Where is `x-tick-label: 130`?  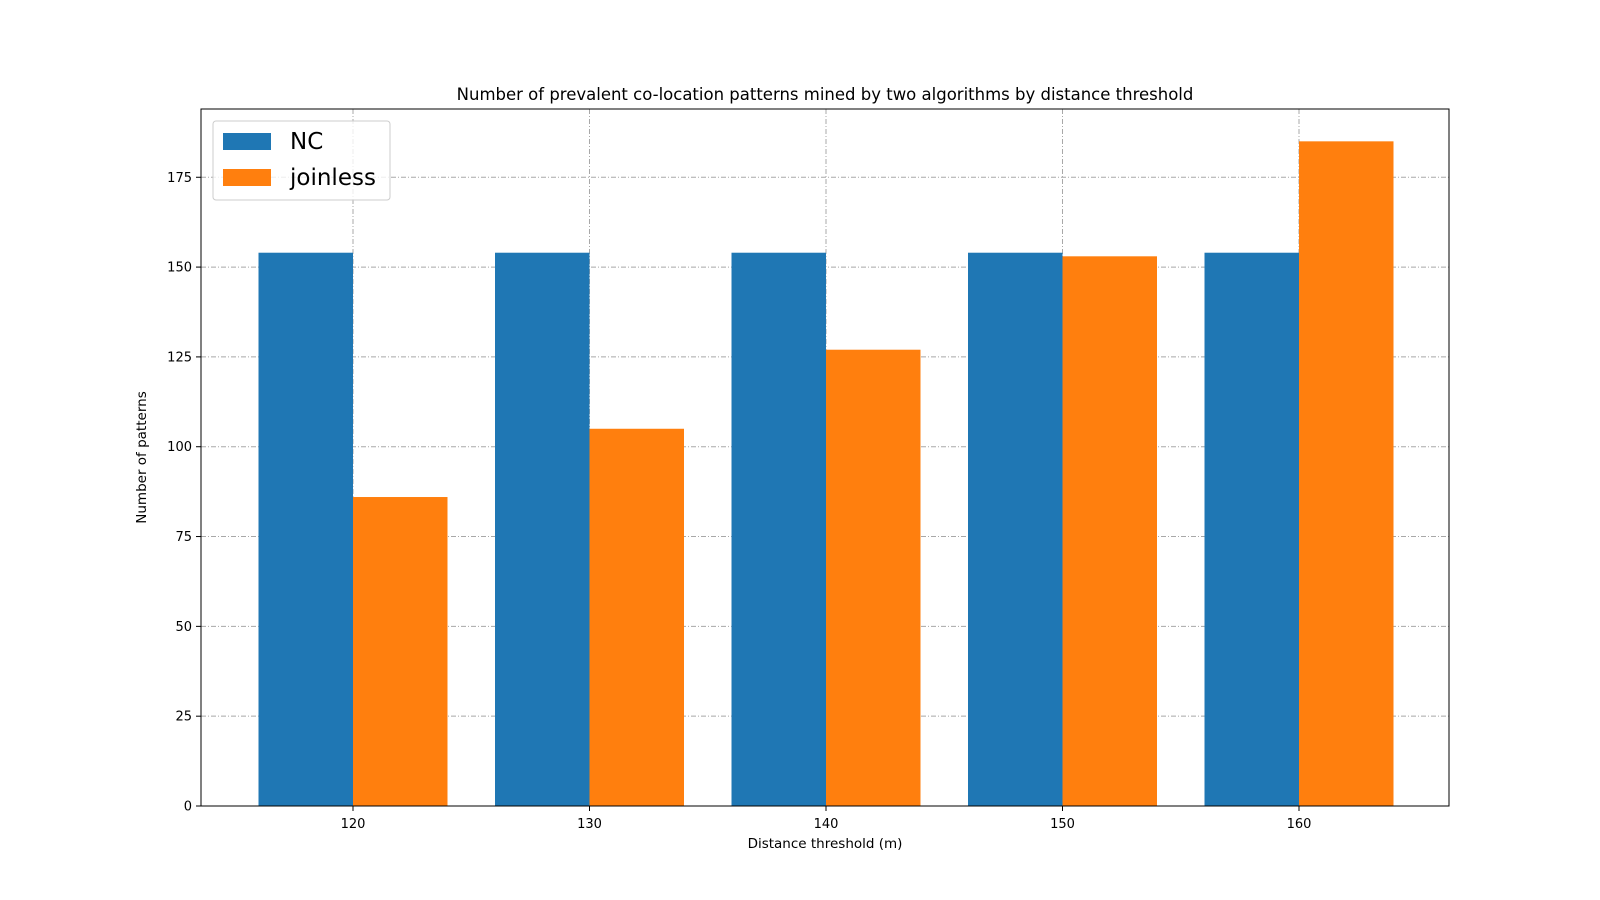
x-tick-label: 130 is located at coordinates (589, 824).